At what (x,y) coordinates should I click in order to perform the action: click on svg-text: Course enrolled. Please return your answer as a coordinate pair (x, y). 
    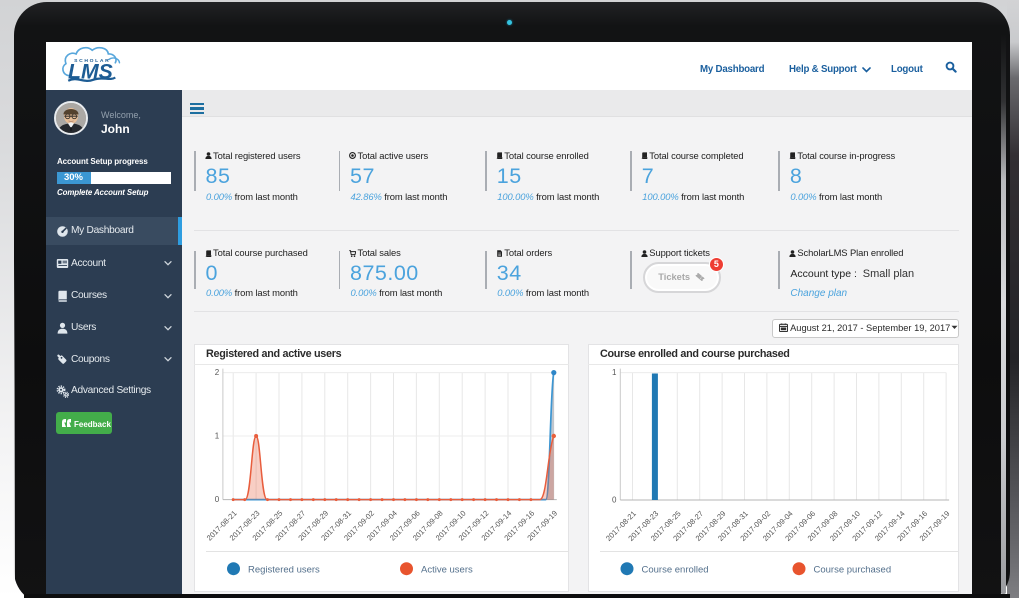
    Looking at the image, I should click on (674, 569).